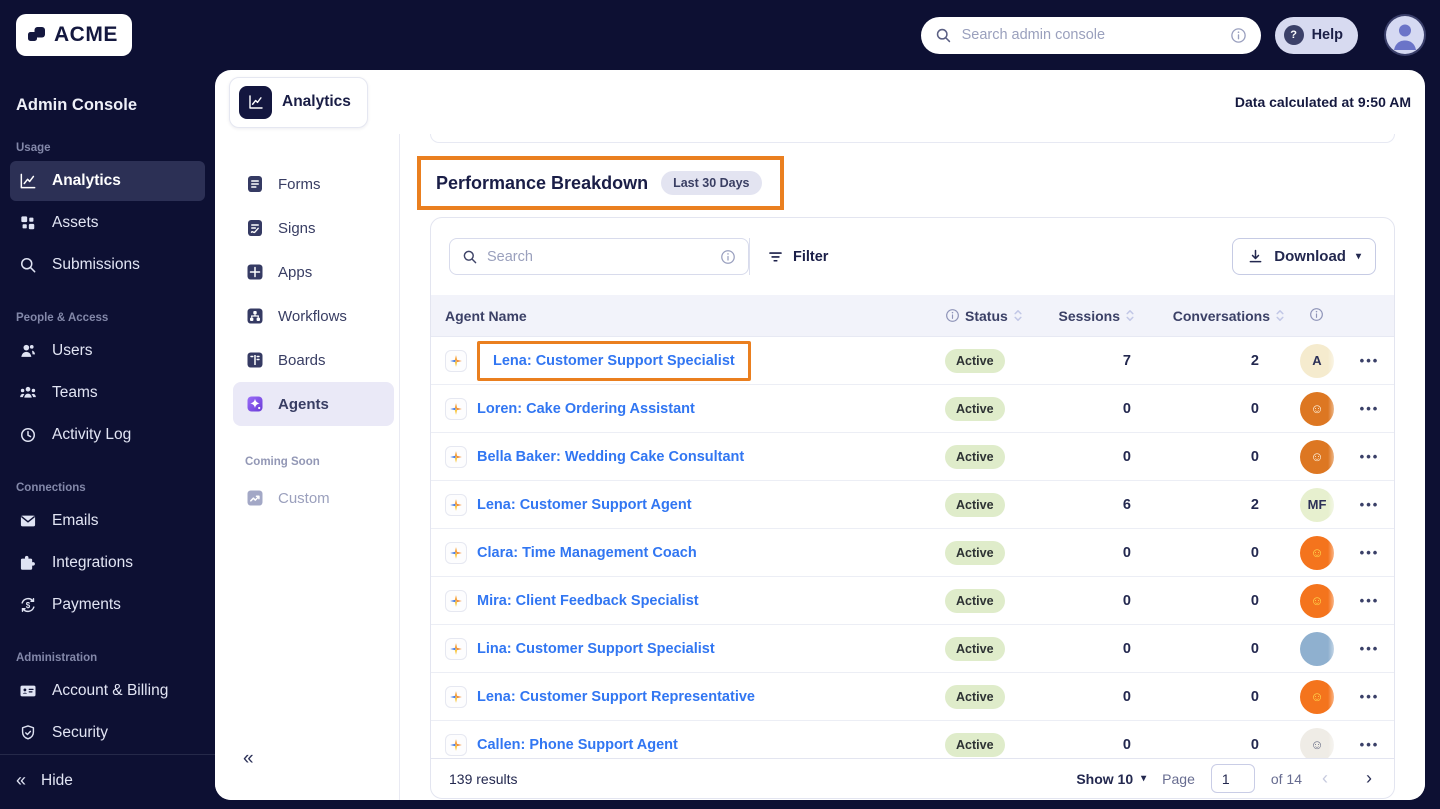 This screenshot has width=1440, height=809. I want to click on header-conversations: Conversations, so click(1214, 316).